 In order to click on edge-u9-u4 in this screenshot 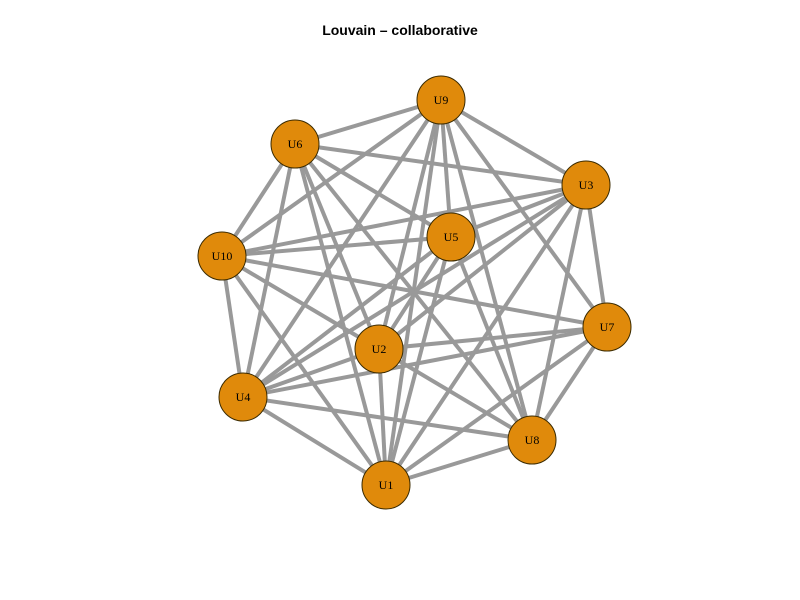, I will do `click(342, 248)`.